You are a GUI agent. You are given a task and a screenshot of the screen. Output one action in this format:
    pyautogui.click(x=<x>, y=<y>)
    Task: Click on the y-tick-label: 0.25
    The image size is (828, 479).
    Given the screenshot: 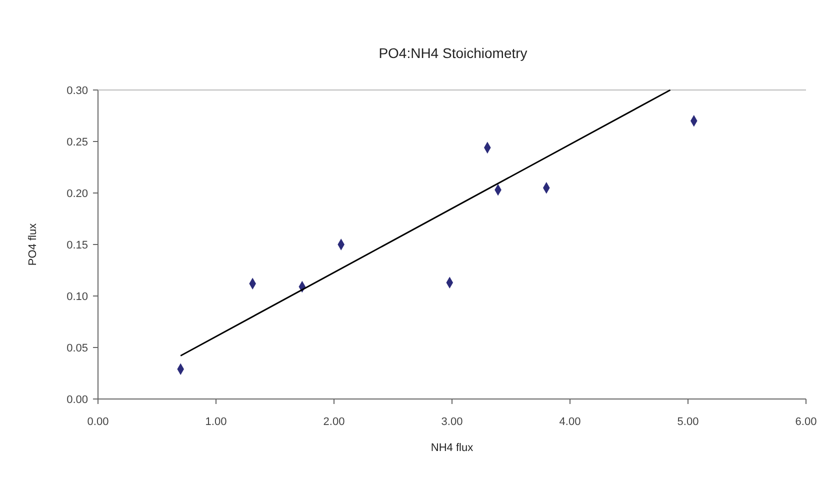 What is the action you would take?
    pyautogui.click(x=77, y=142)
    